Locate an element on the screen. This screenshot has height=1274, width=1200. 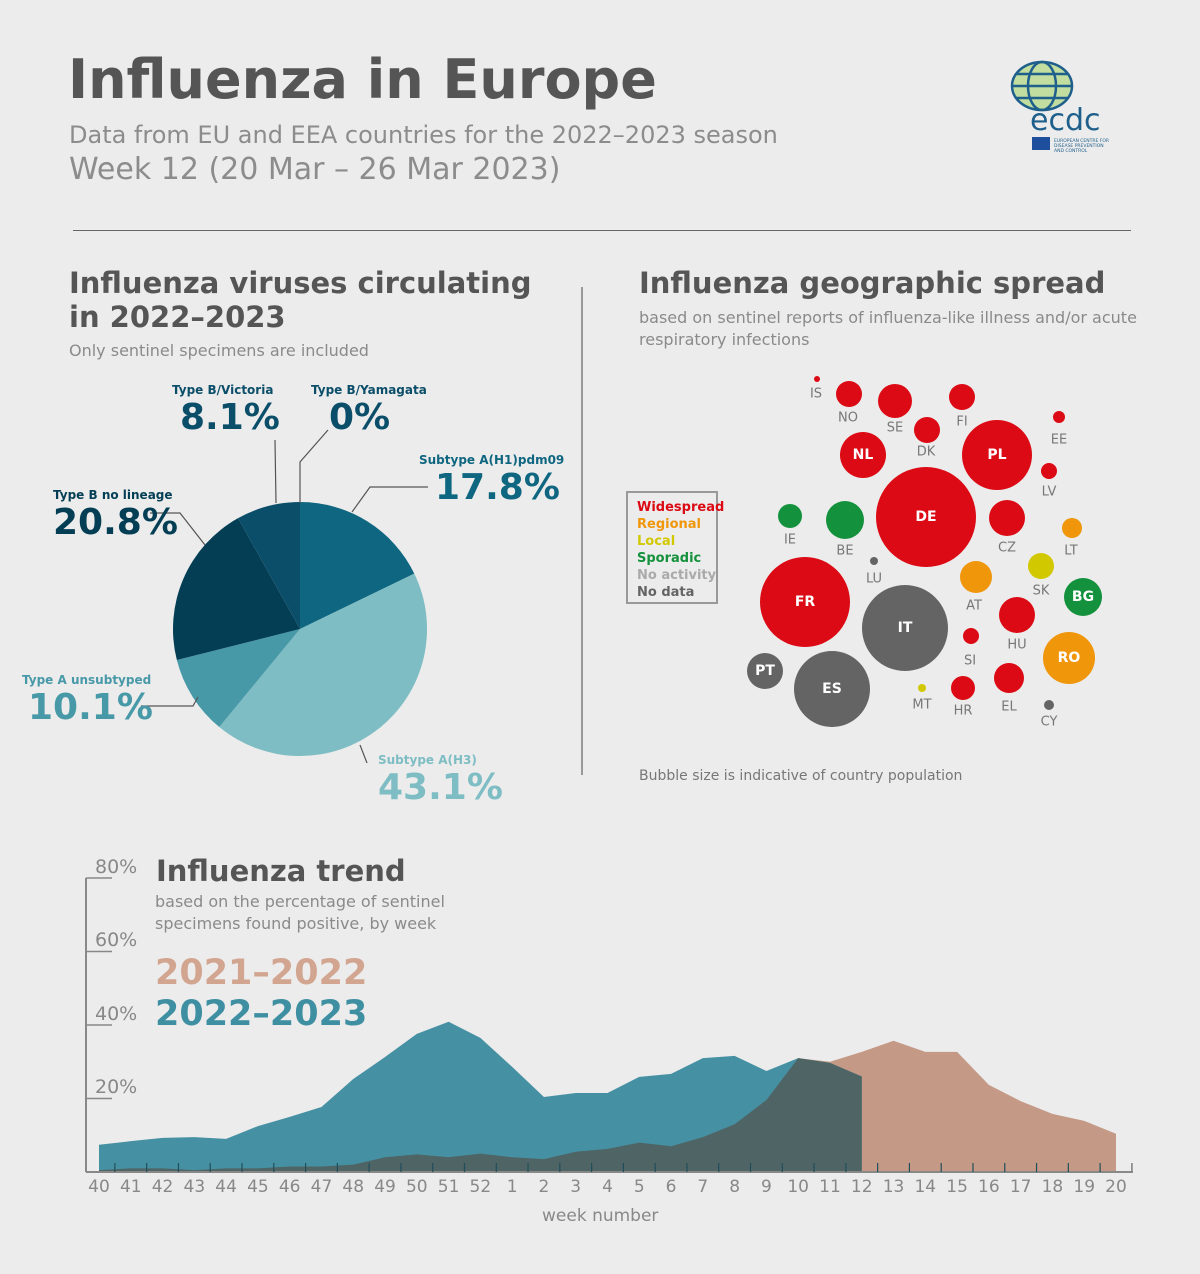
bubble-se is located at coordinates (895, 401).